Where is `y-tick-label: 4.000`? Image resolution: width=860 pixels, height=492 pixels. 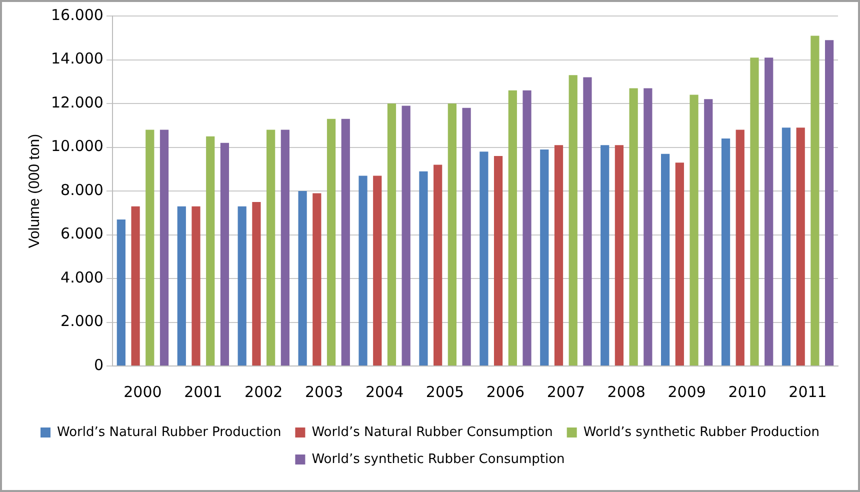
y-tick-label: 4.000 is located at coordinates (82, 277).